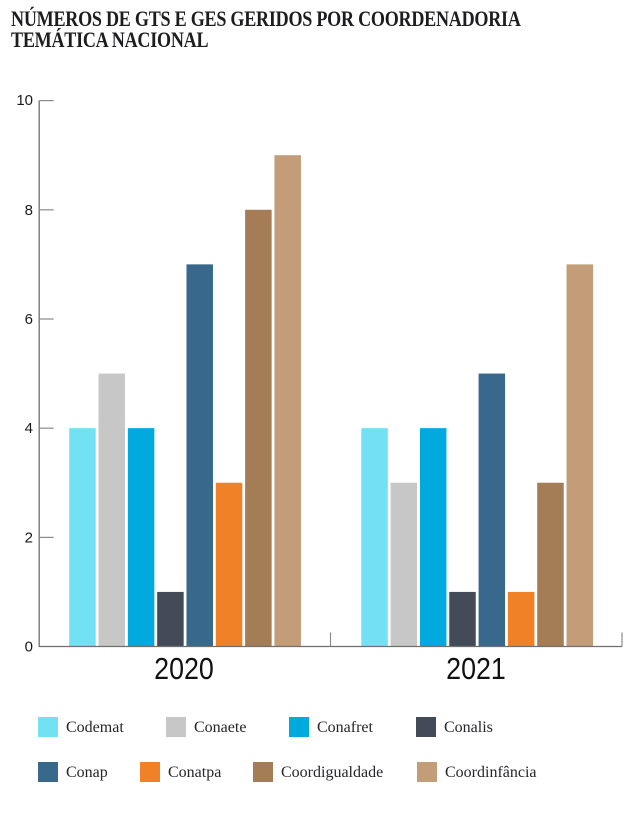  What do you see at coordinates (29, 647) in the screenshot?
I see `svg-text: 0` at bounding box center [29, 647].